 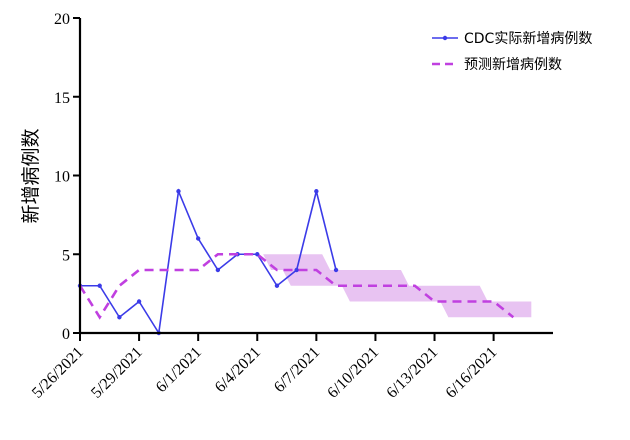 What do you see at coordinates (31, 175) in the screenshot?
I see `y-axis-title: 新增病例数` at bounding box center [31, 175].